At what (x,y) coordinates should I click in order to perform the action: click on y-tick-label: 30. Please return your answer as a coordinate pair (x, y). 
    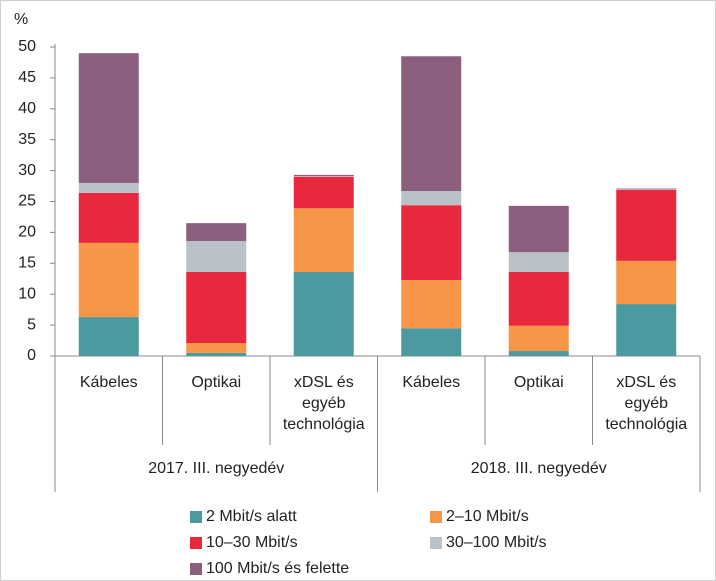
    Looking at the image, I should click on (27, 170).